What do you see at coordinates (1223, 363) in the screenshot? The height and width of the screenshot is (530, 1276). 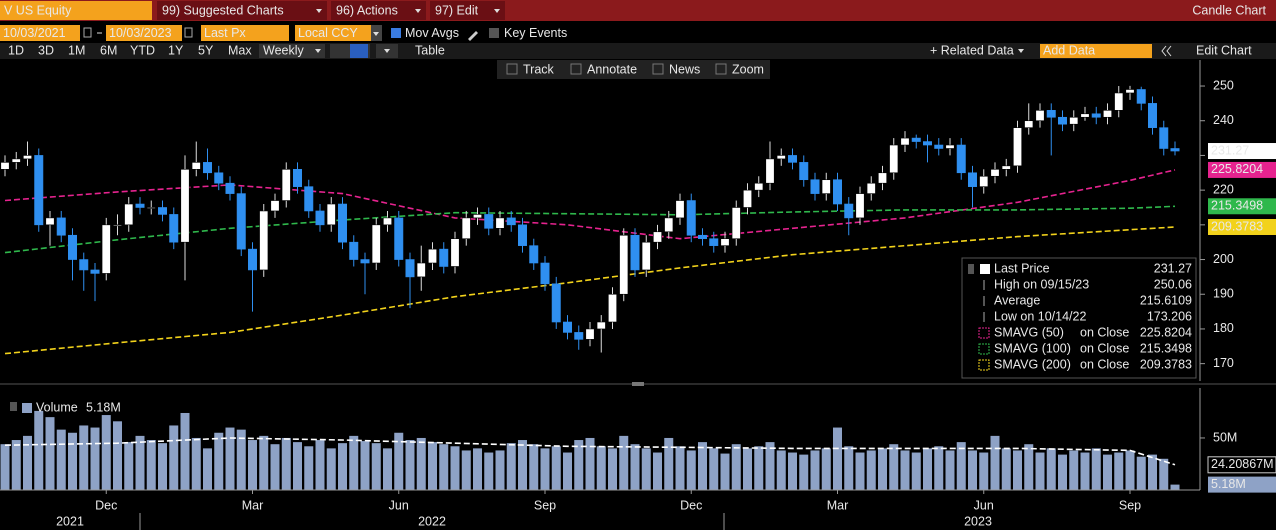 I see `y-tick-label: 170` at bounding box center [1223, 363].